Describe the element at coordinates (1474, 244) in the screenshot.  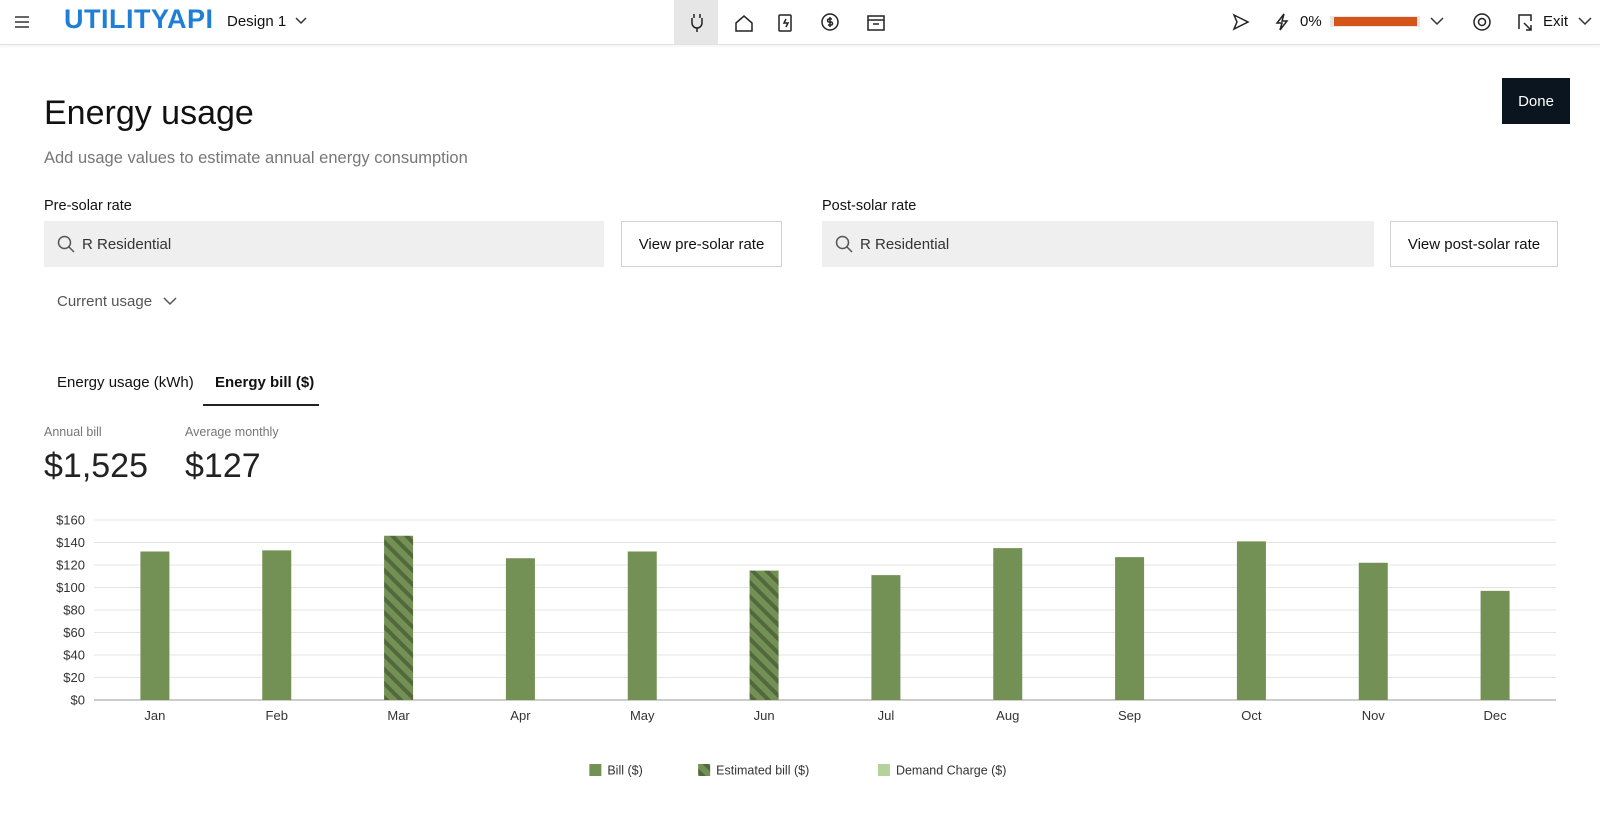
I see `view-rate-button: View post-solar rate` at that location.